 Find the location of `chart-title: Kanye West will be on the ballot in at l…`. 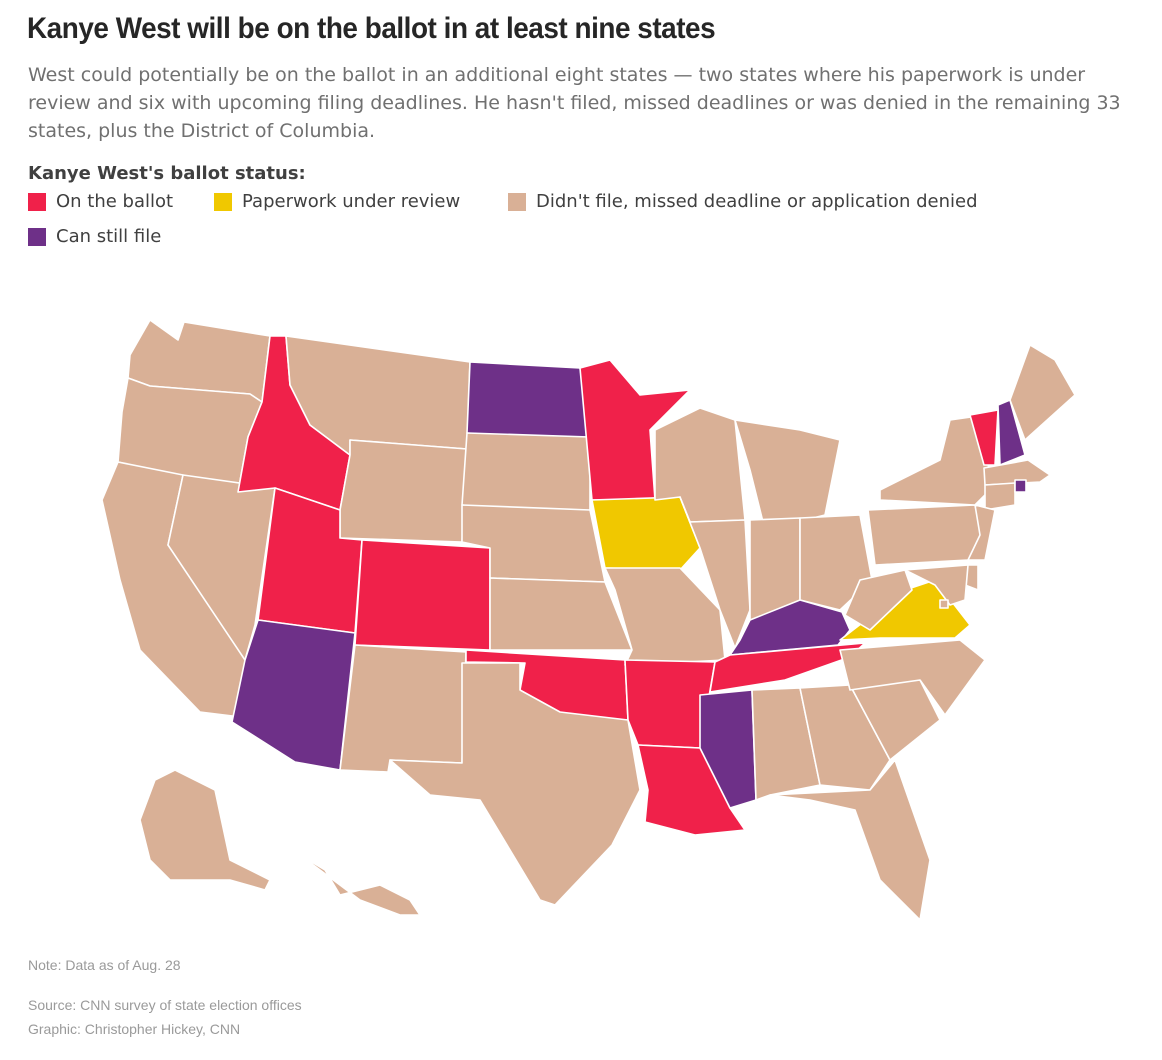

chart-title: Kanye West will be on the ballot in at l… is located at coordinates (371, 28).